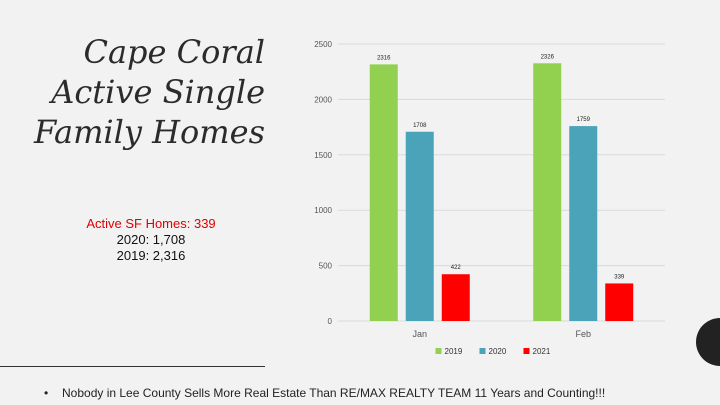 The image size is (720, 405). Describe the element at coordinates (548, 57) in the screenshot. I see `data-label: 2326` at that location.